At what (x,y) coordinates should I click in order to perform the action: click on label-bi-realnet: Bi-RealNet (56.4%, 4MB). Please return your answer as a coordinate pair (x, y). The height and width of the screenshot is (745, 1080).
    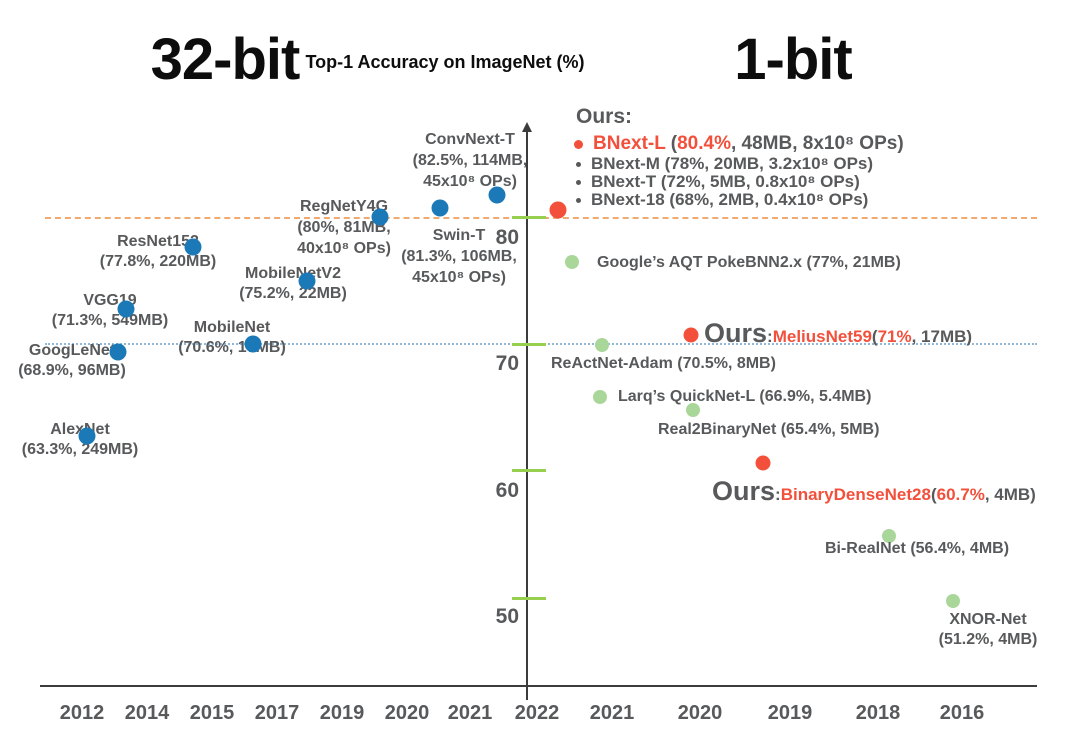
    Looking at the image, I should click on (917, 548).